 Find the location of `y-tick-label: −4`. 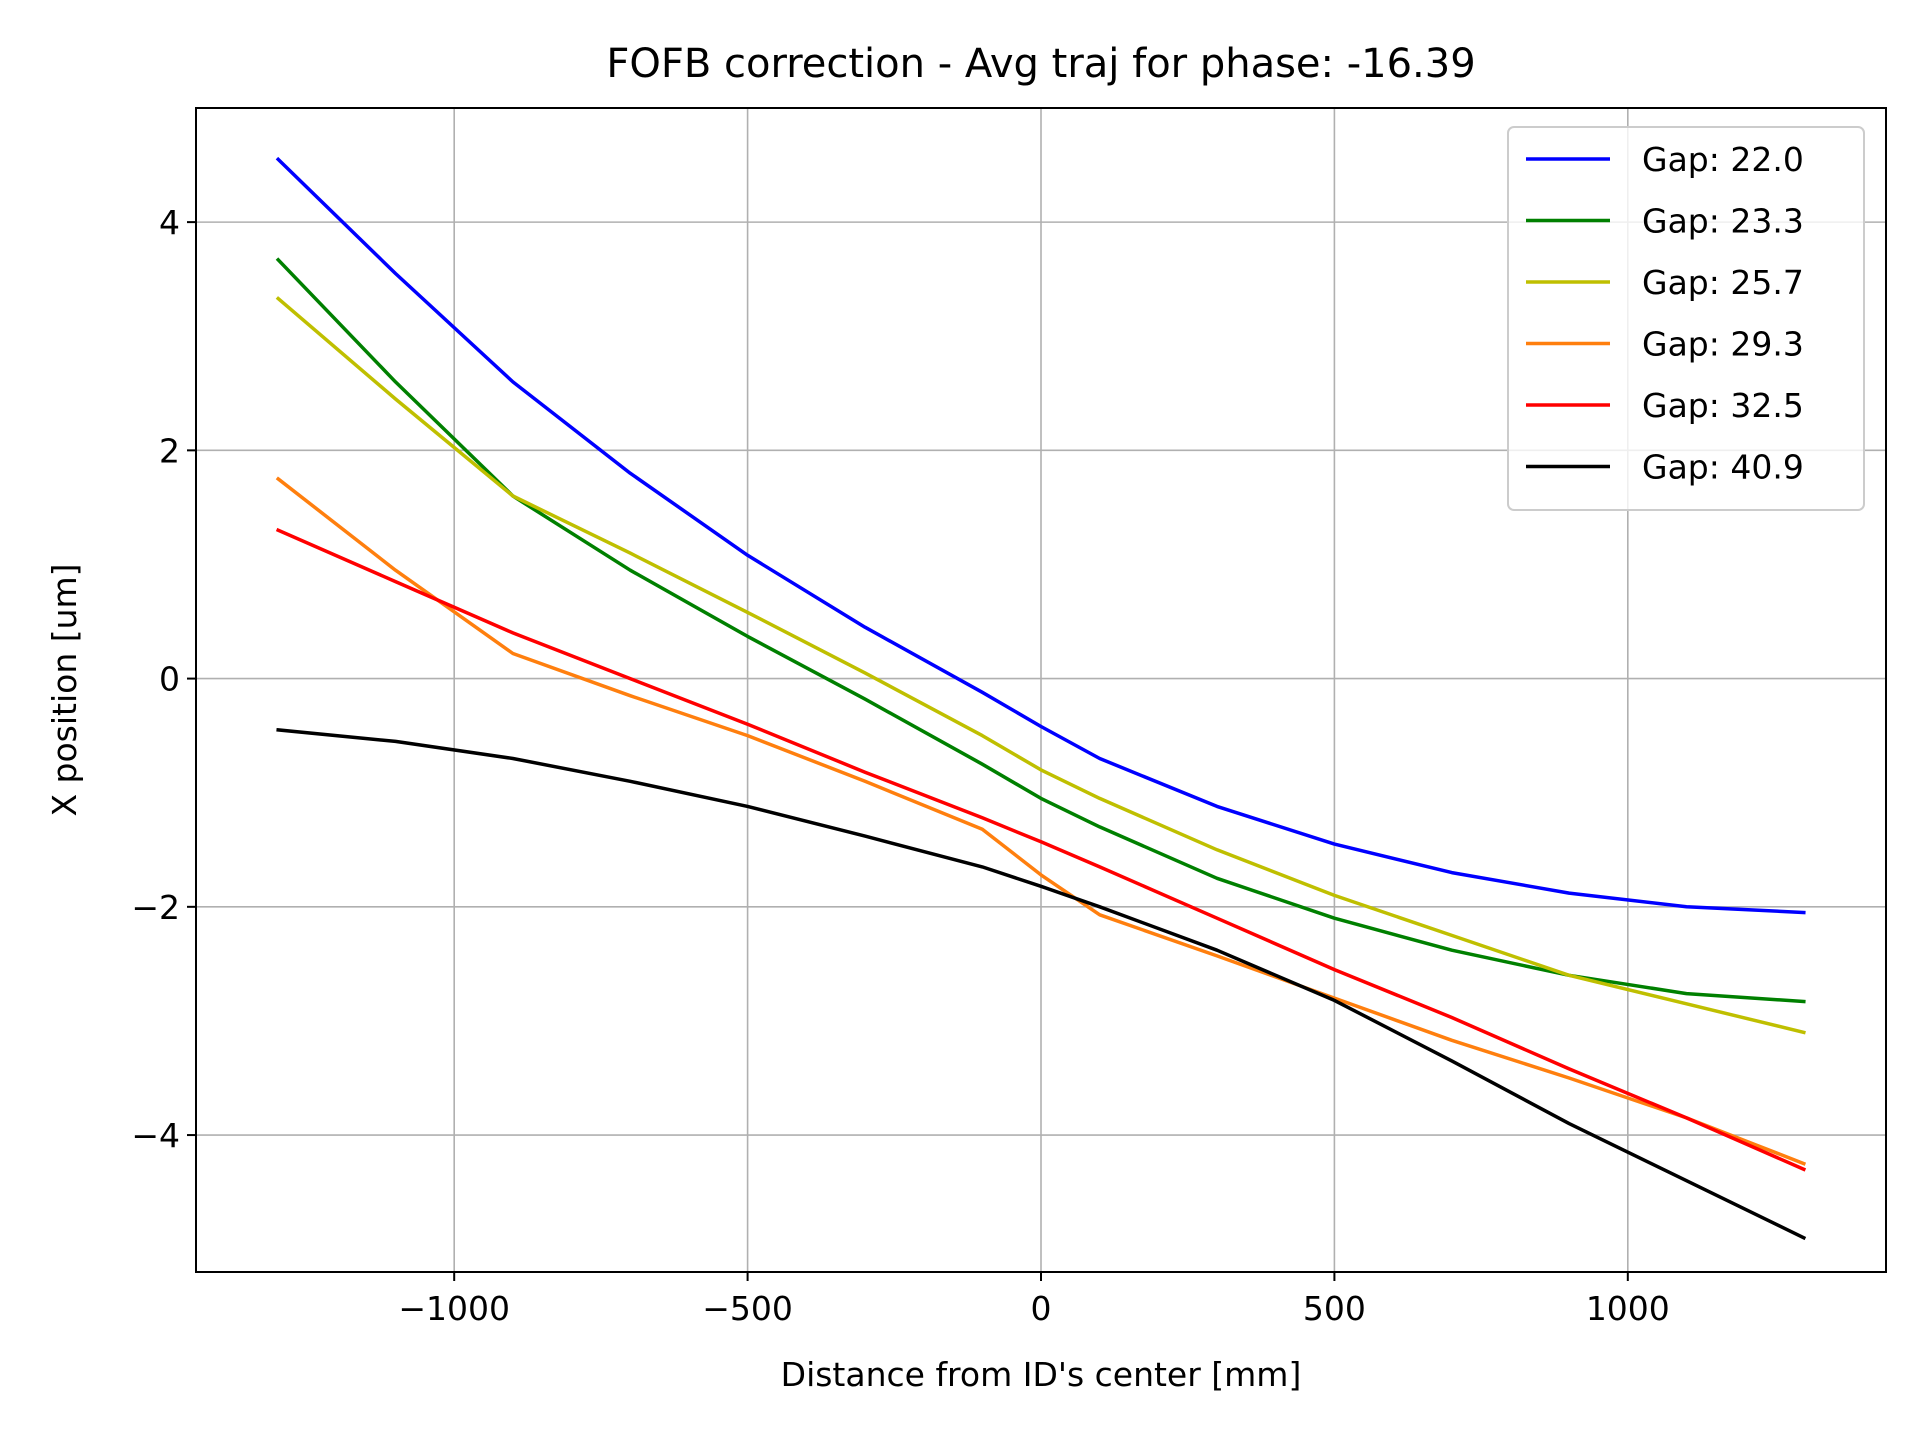

y-tick-label: −4 is located at coordinates (155, 1135).